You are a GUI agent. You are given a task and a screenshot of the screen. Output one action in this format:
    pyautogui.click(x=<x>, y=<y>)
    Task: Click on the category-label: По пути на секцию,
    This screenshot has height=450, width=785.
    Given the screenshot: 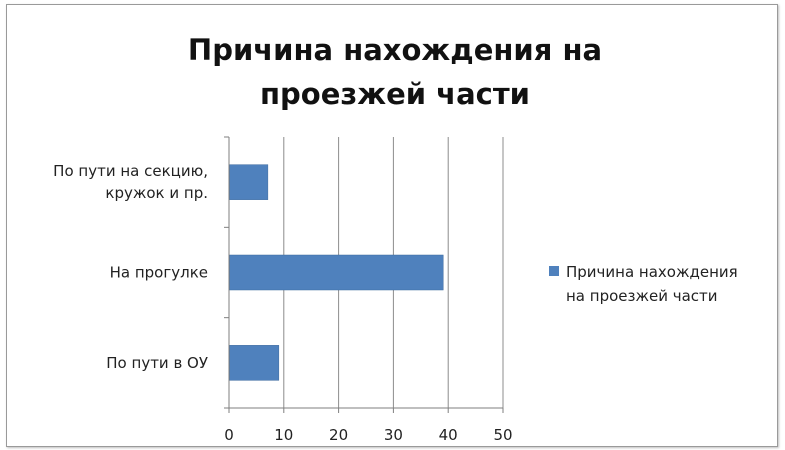 What is the action you would take?
    pyautogui.click(x=130, y=171)
    